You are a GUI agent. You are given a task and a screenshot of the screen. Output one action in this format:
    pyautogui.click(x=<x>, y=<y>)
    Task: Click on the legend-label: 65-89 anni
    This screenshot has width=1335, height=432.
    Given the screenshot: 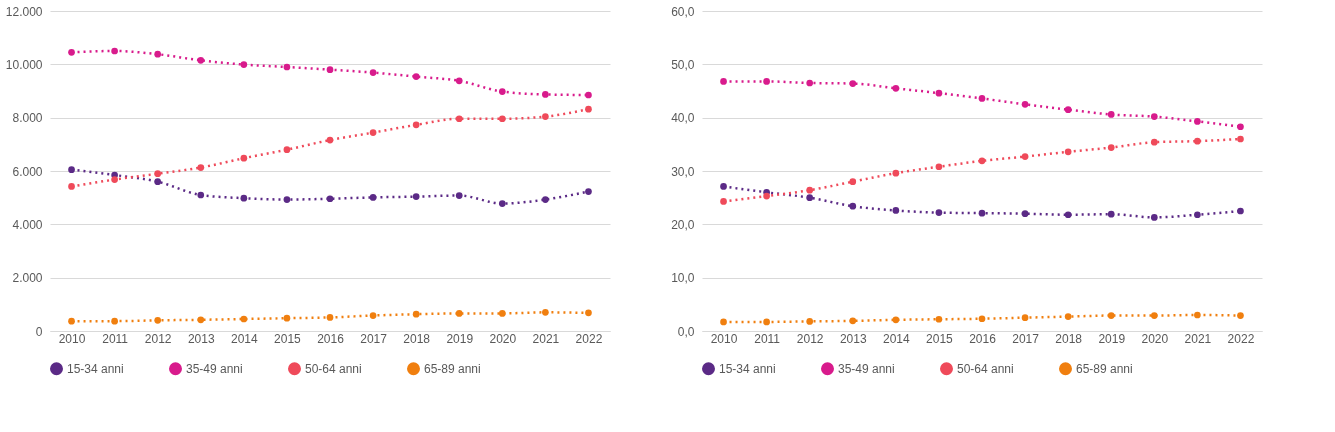 What is the action you would take?
    pyautogui.click(x=1104, y=368)
    